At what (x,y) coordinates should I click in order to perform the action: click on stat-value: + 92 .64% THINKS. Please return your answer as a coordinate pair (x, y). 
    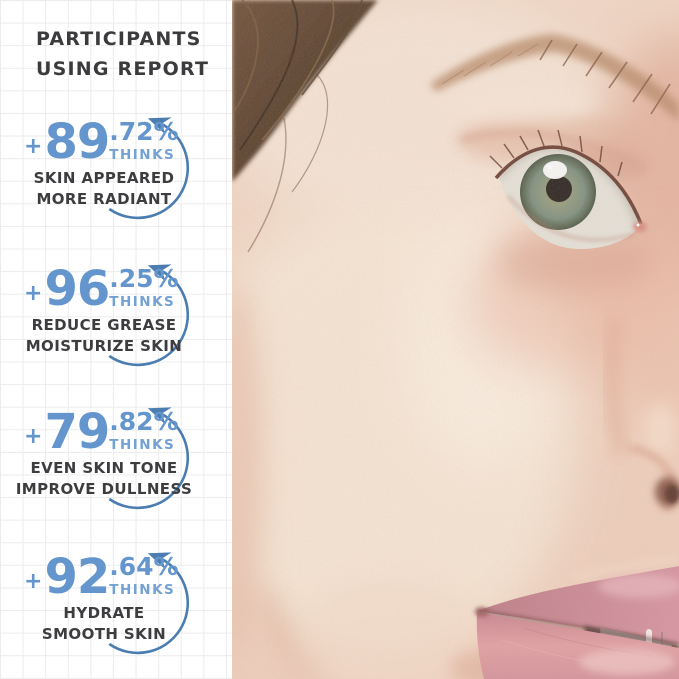
    Looking at the image, I should click on (101, 577).